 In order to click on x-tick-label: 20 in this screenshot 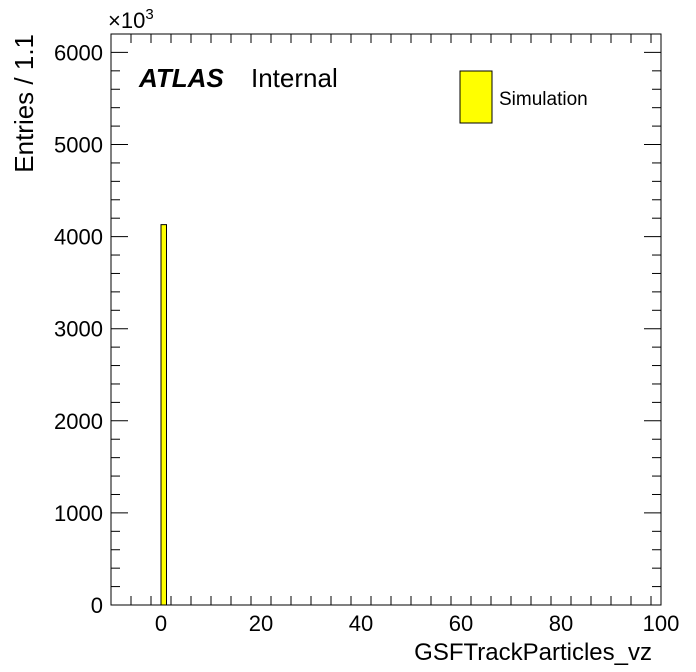, I will do `click(261, 623)`.